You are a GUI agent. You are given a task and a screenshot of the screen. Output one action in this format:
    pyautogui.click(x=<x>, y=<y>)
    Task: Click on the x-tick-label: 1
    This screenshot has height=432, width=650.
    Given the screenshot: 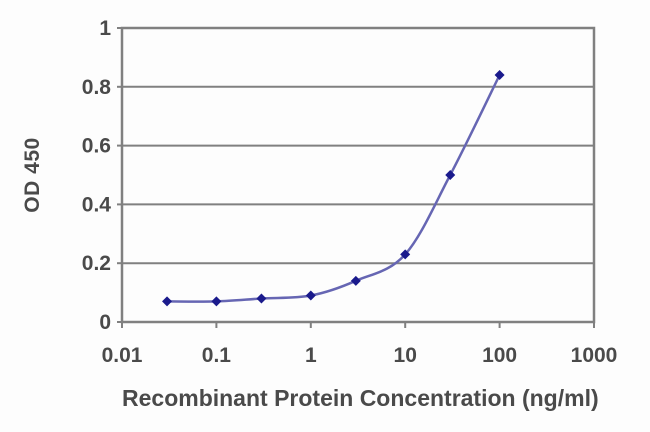 What is the action you would take?
    pyautogui.click(x=311, y=355)
    